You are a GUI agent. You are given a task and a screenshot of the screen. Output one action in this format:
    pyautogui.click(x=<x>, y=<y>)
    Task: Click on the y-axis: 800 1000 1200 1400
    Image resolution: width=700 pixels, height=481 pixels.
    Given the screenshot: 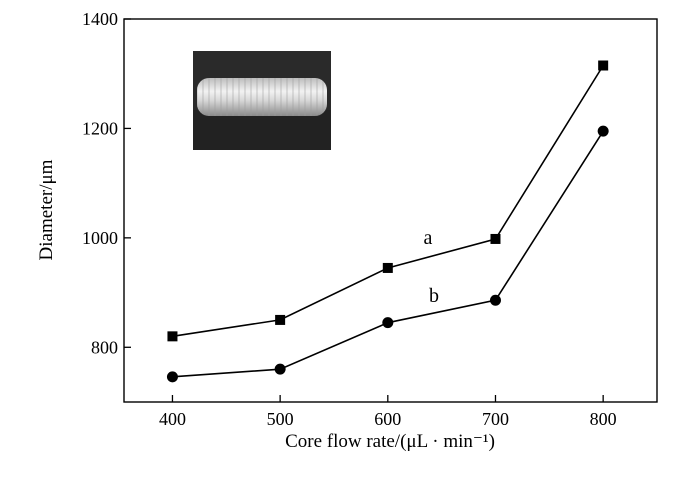 What is the action you would take?
    pyautogui.click(x=106, y=183)
    